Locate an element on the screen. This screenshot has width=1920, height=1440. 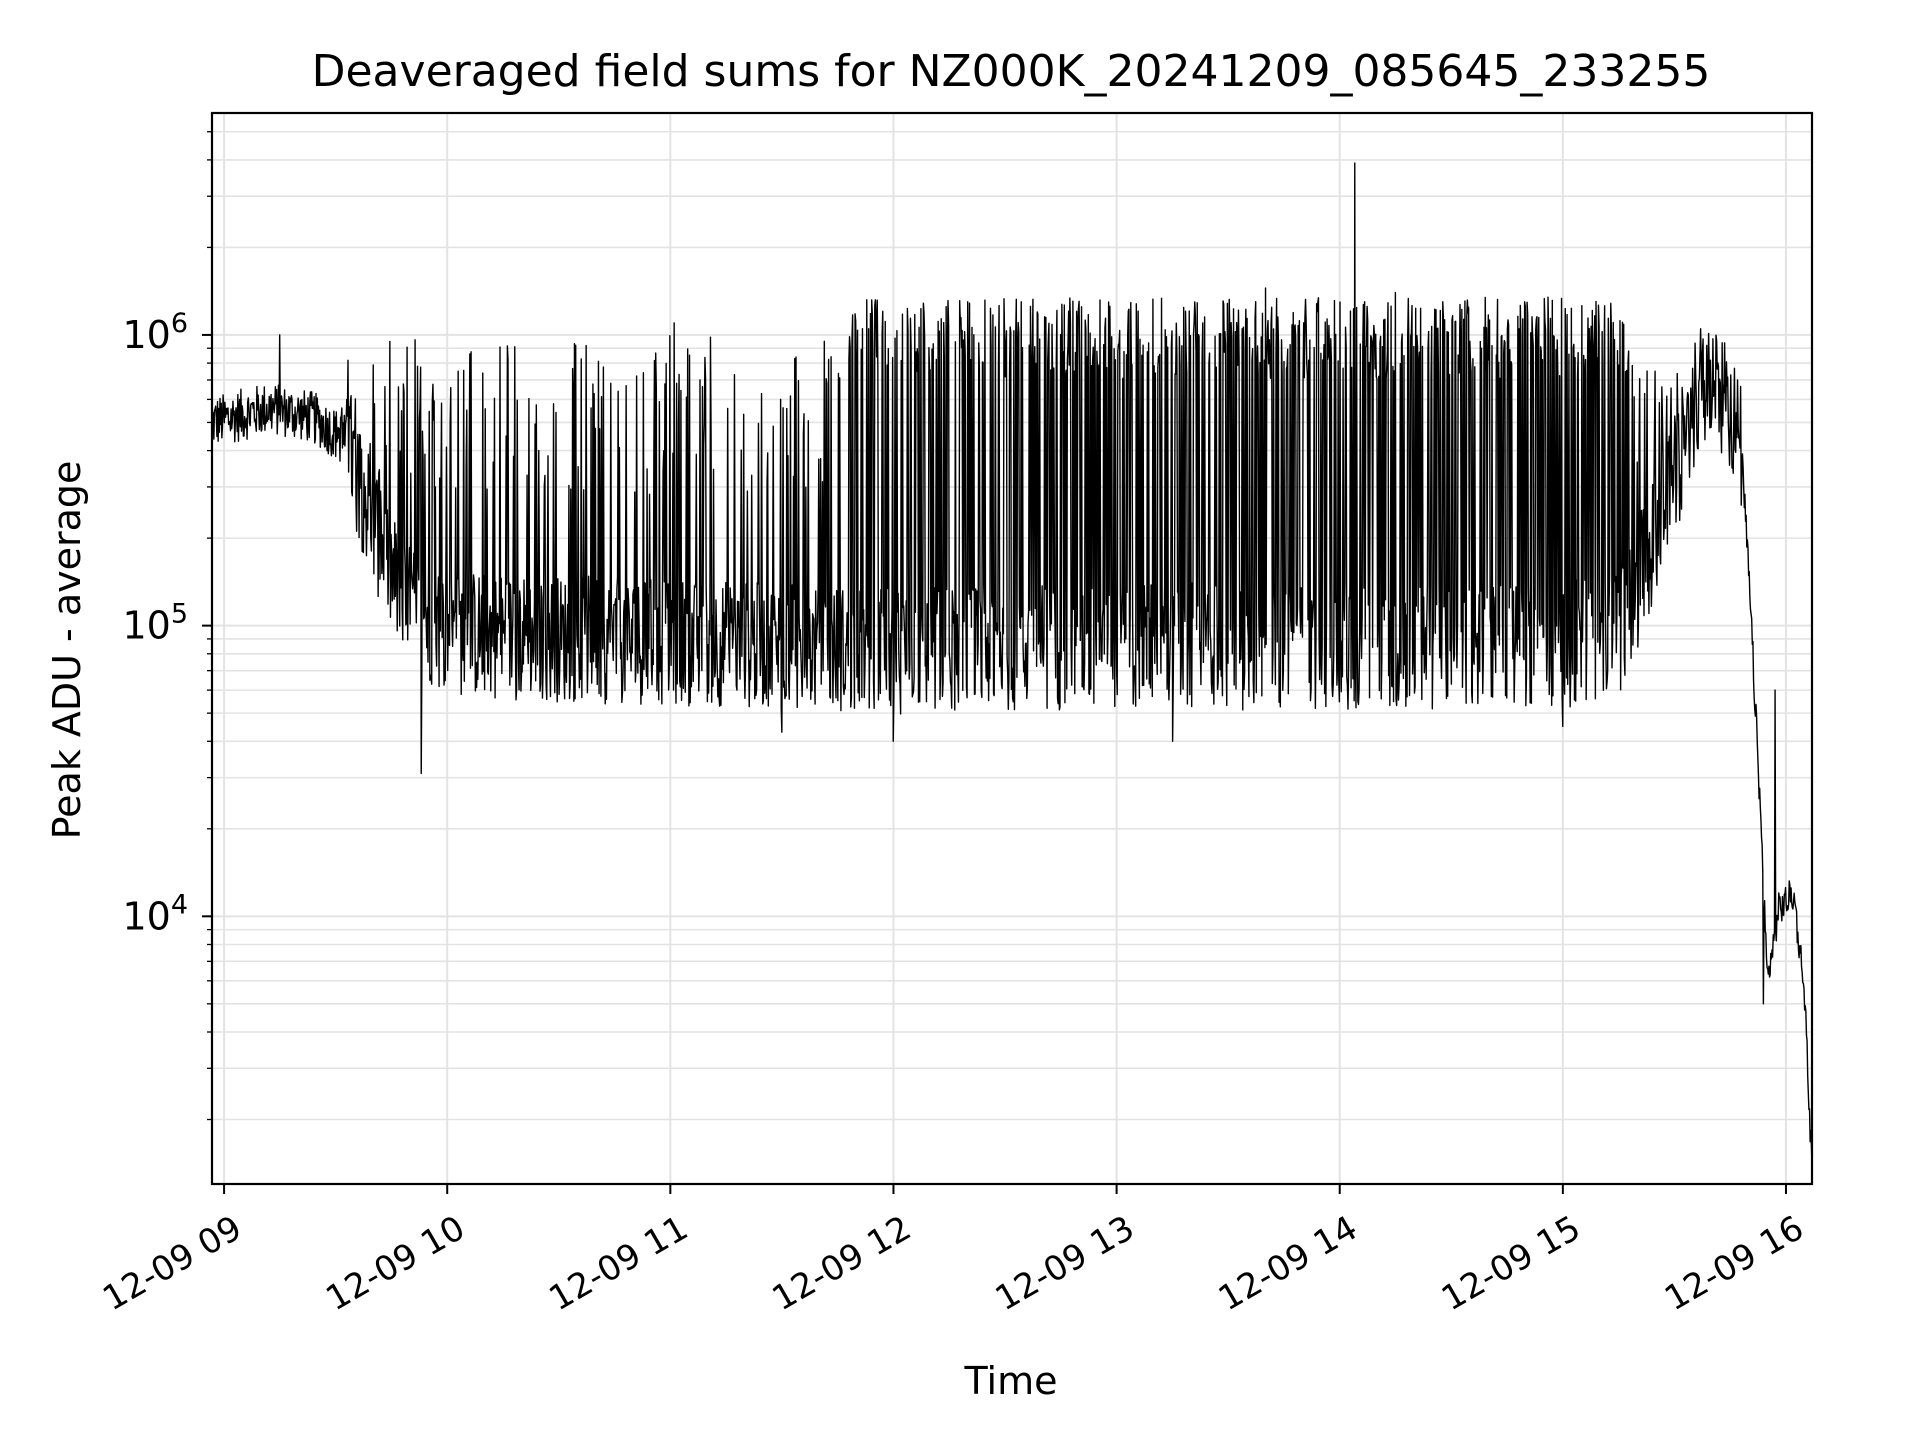
x-tick-label: 12-09 11 is located at coordinates (619, 1263).